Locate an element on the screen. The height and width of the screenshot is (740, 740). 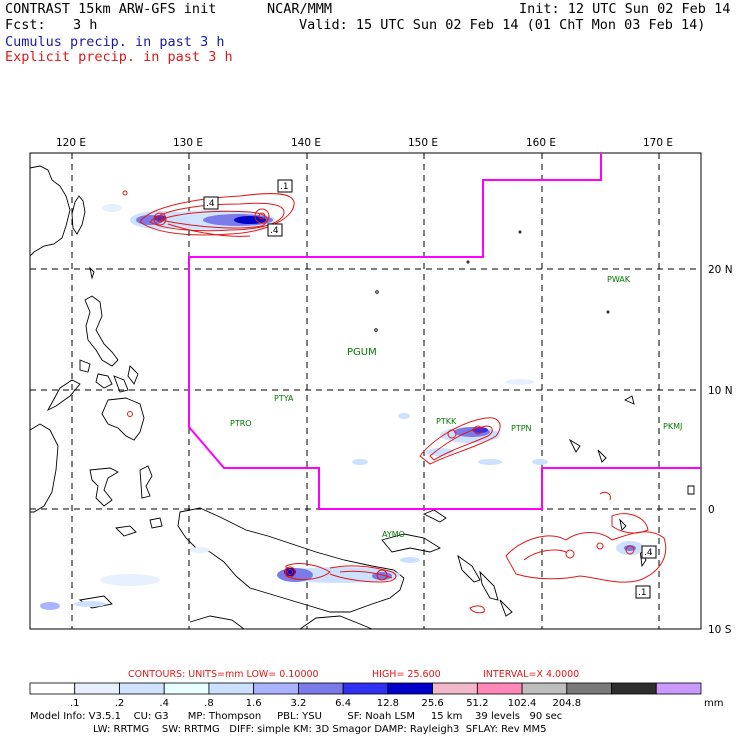
colorbar-tick: 51.2 is located at coordinates (477, 703).